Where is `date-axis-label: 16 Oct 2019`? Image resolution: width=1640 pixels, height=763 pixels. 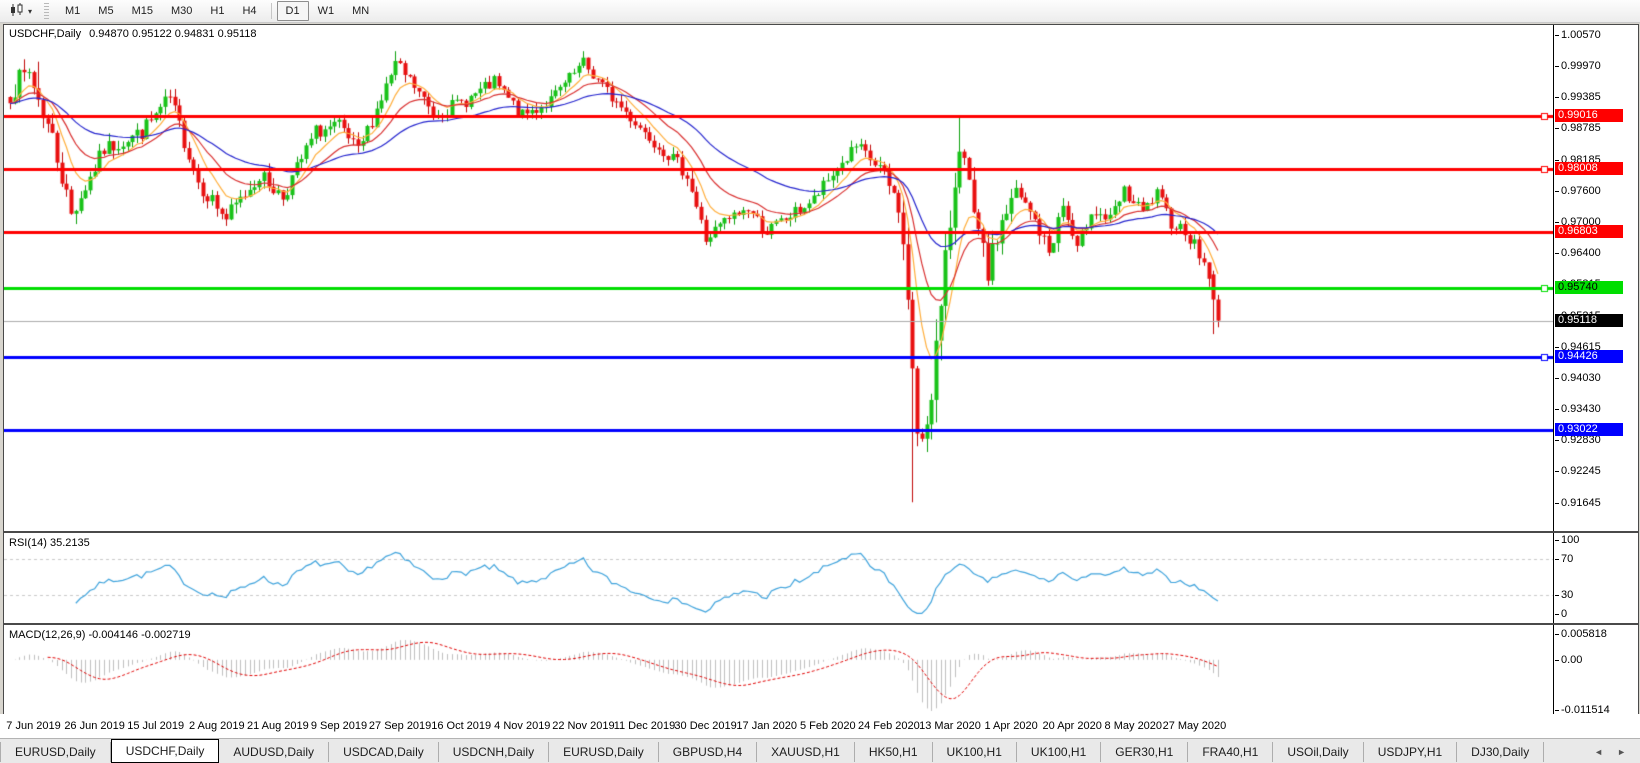 date-axis-label: 16 Oct 2019 is located at coordinates (461, 726).